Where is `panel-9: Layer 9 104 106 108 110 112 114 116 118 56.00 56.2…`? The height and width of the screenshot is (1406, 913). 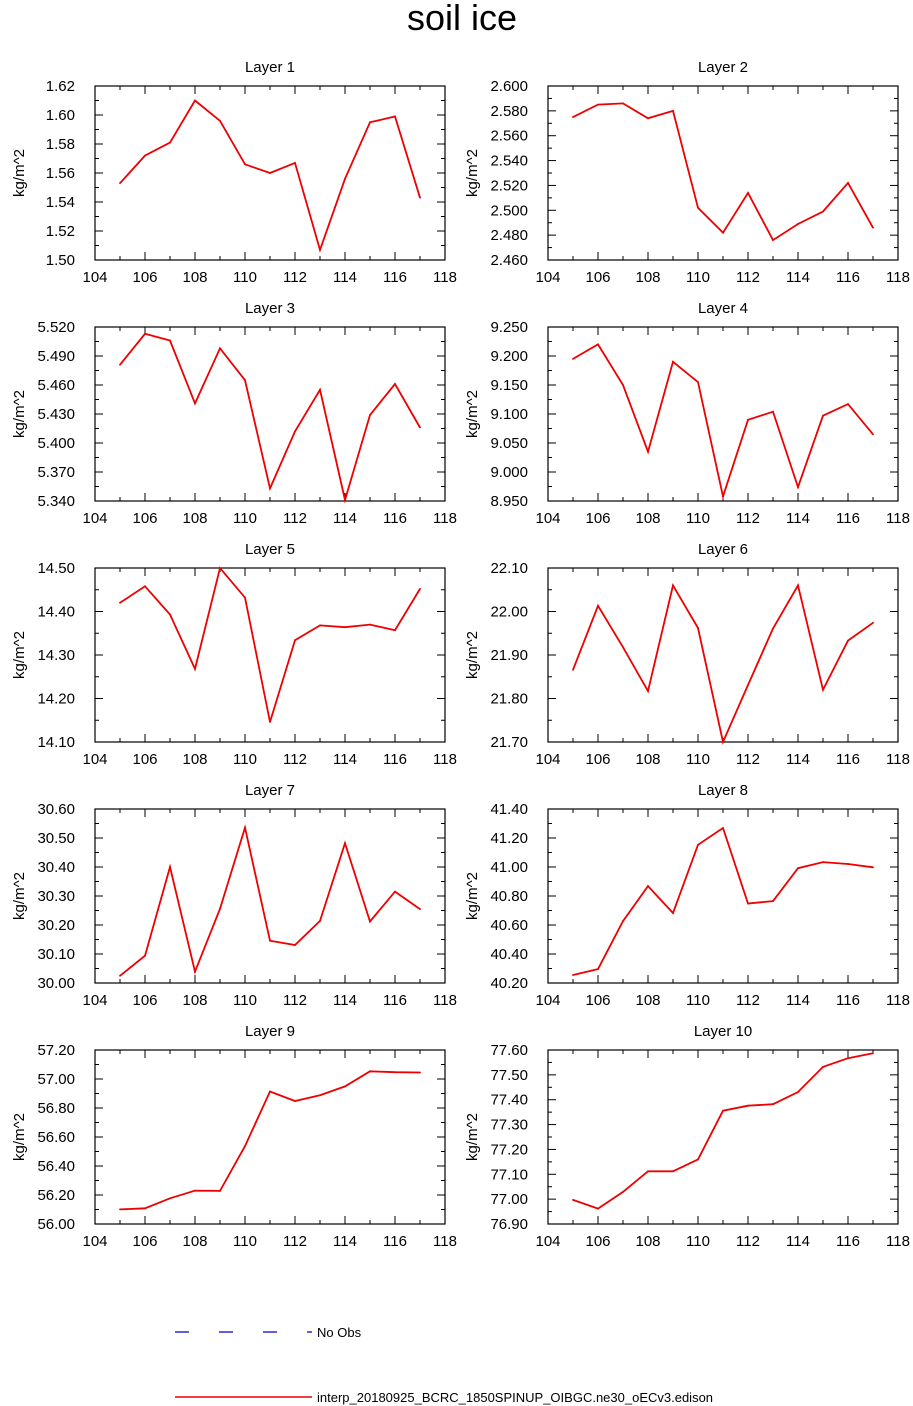
panel-9: Layer 9 104 106 108 110 112 114 116 118 56.00 56.2… is located at coordinates (234, 1136).